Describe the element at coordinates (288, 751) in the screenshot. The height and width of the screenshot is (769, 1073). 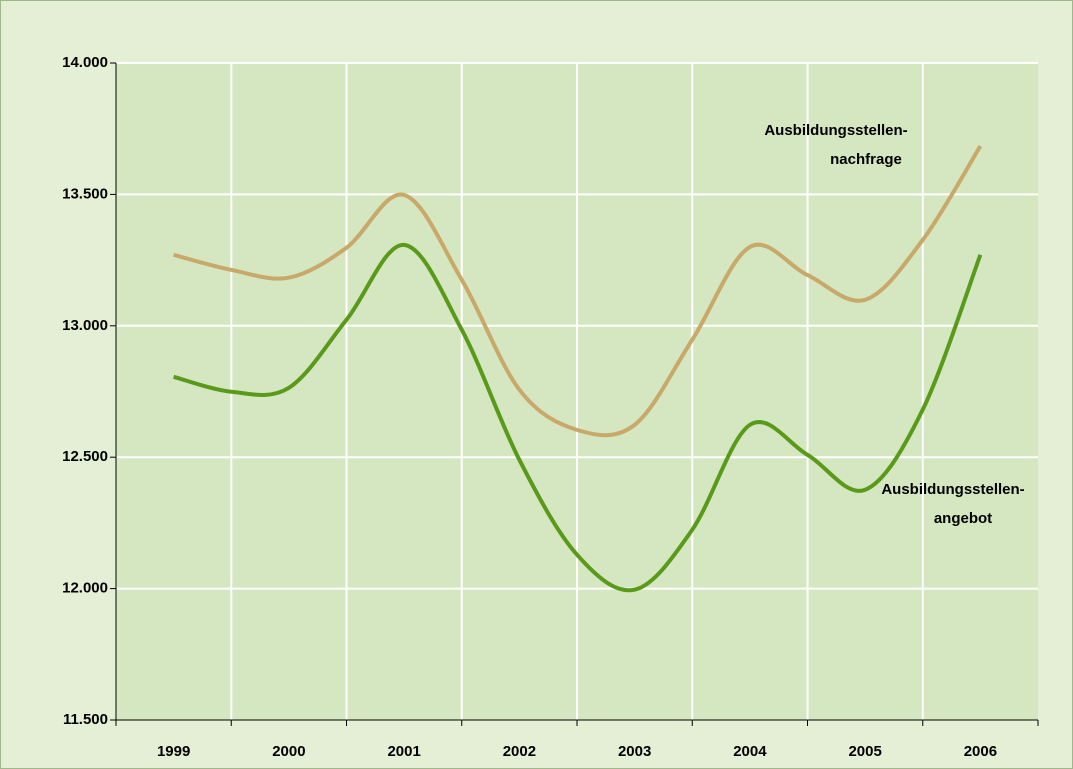
I see `x-tick-label: 2000` at that location.